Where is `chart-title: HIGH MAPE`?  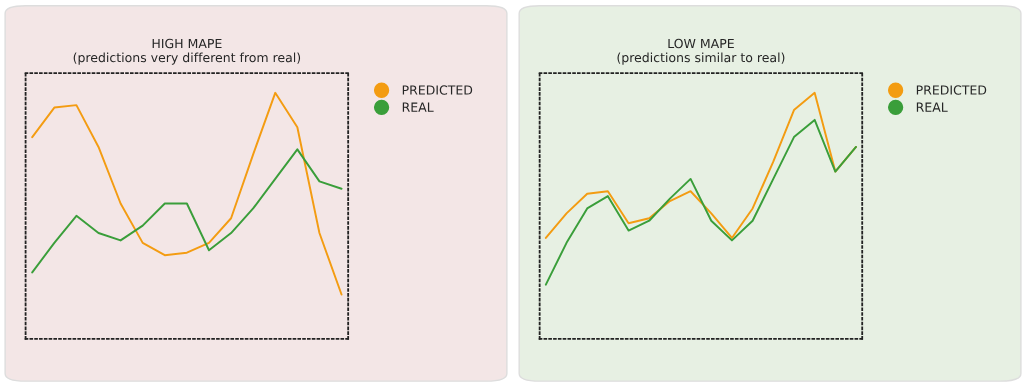
chart-title: HIGH MAPE is located at coordinates (187, 43).